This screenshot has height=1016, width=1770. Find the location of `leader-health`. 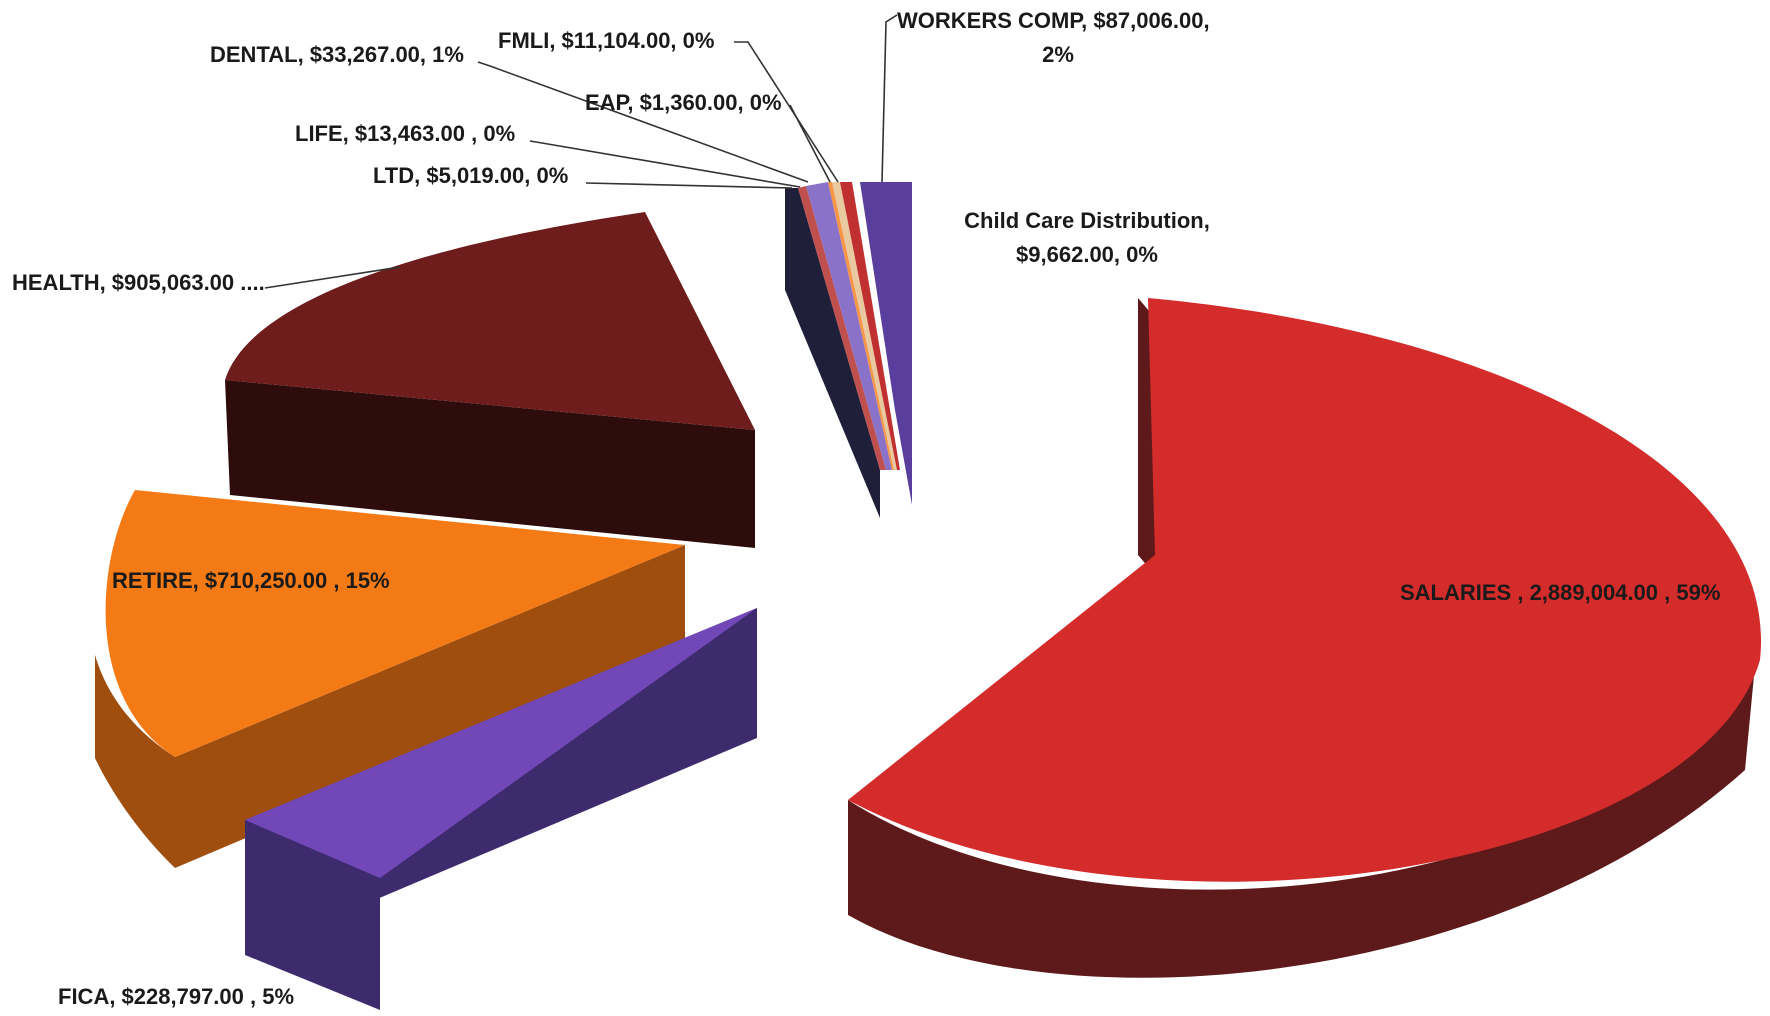

leader-health is located at coordinates (332, 277).